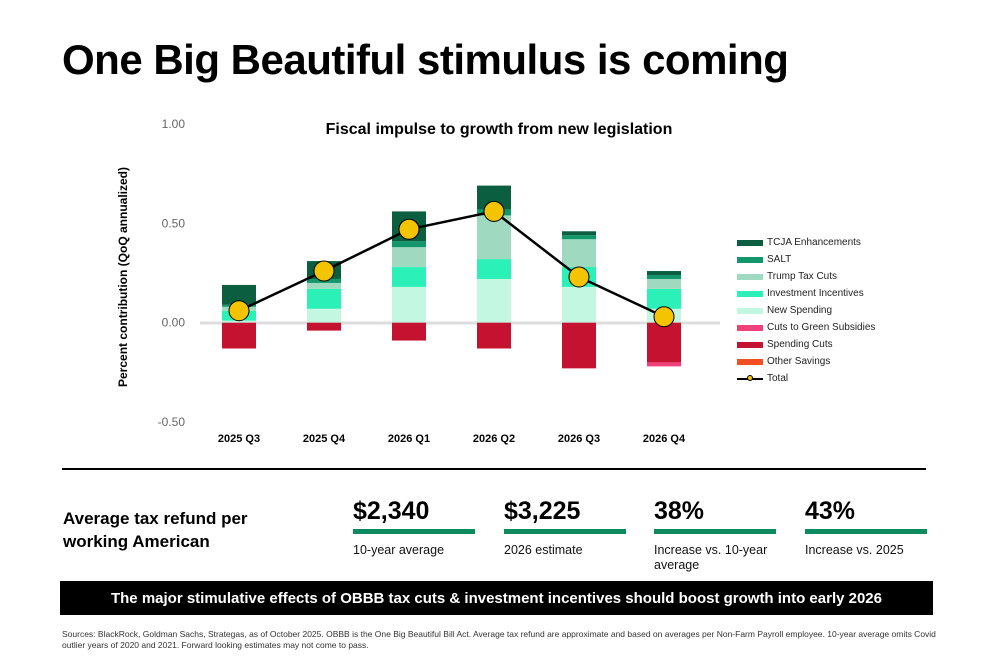  I want to click on x-tick-label: 2026 Q3, so click(579, 439).